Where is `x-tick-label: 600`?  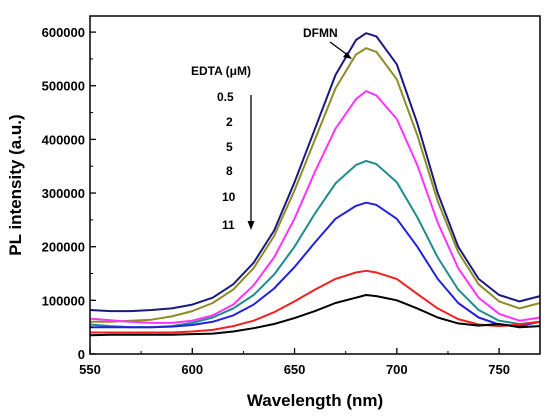
x-tick-label: 600 is located at coordinates (192, 369).